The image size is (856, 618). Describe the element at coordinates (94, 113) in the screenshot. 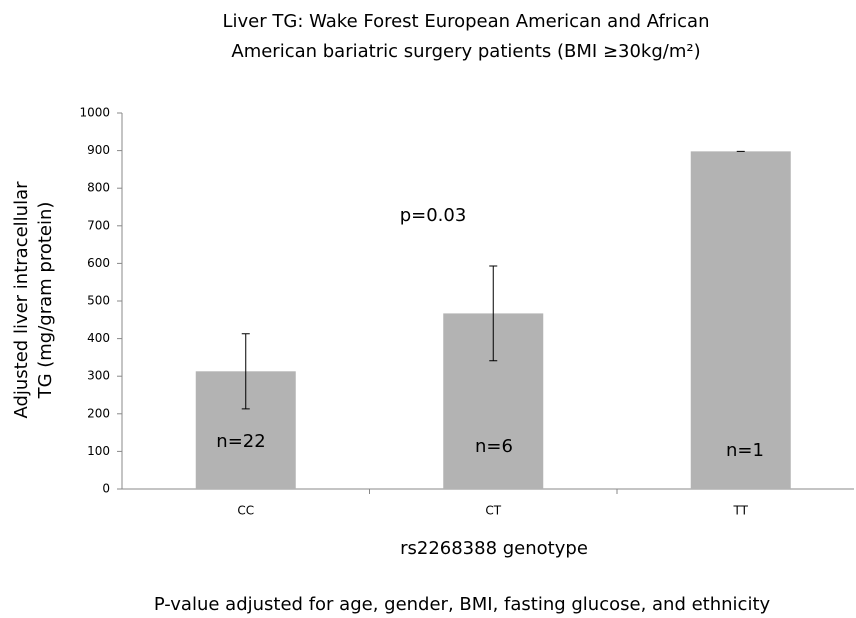

I see `y-tick-label: 1000` at that location.